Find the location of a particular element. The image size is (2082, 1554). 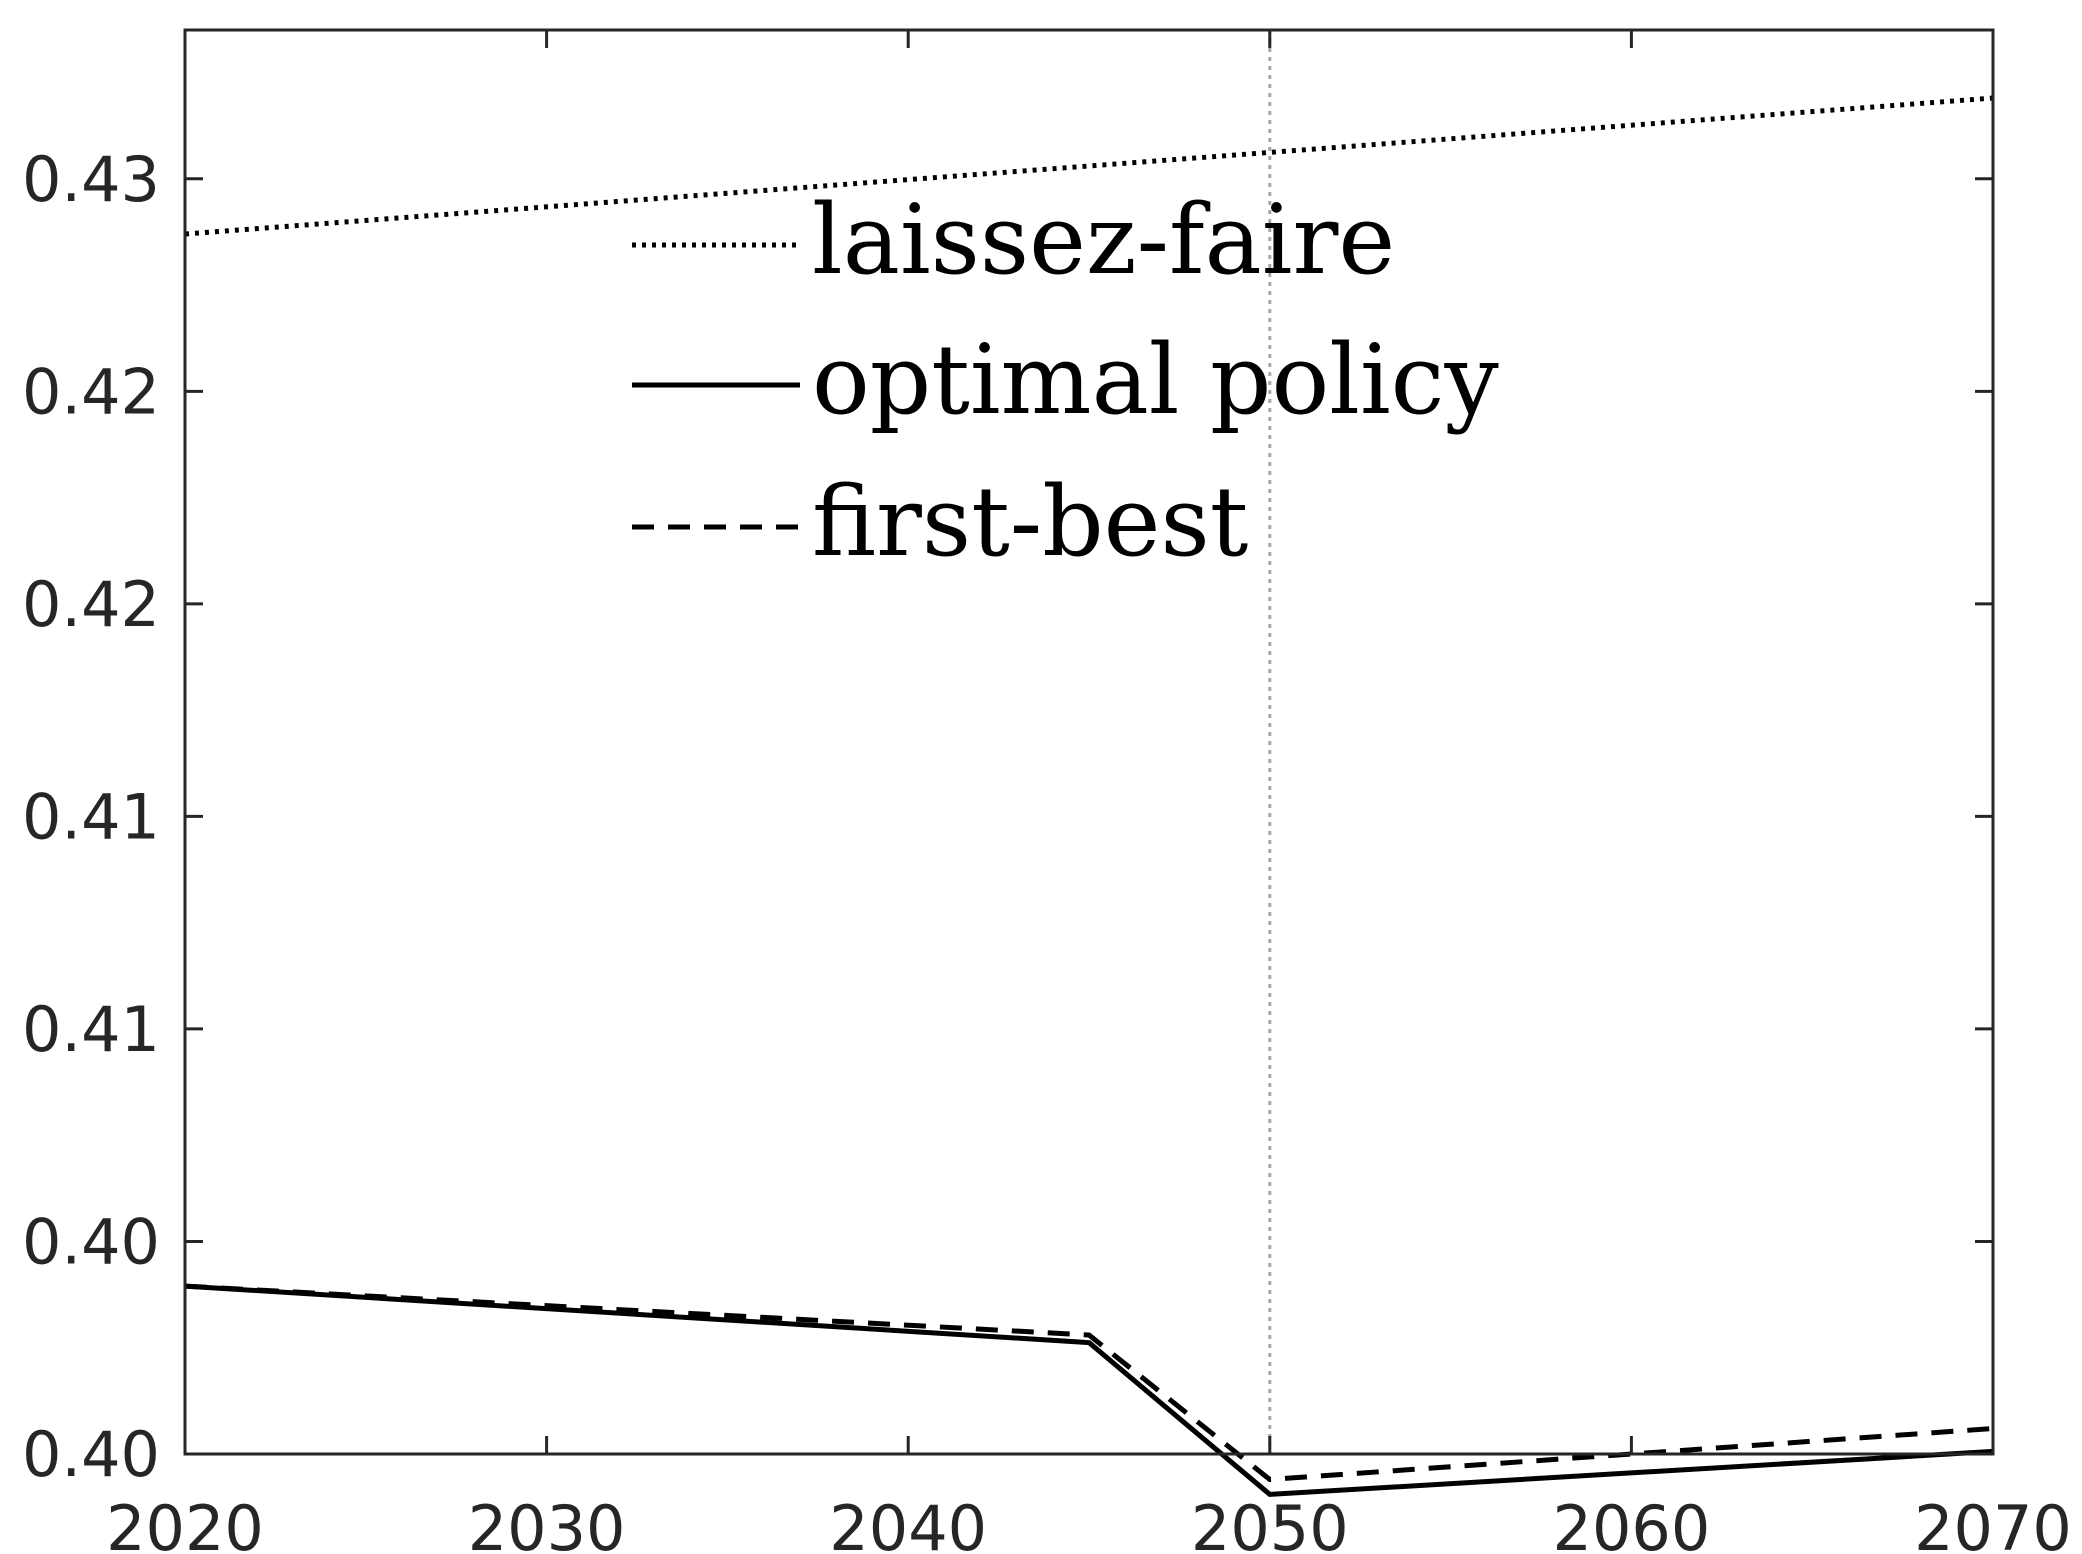

series-first-best is located at coordinates (1089, 1382).